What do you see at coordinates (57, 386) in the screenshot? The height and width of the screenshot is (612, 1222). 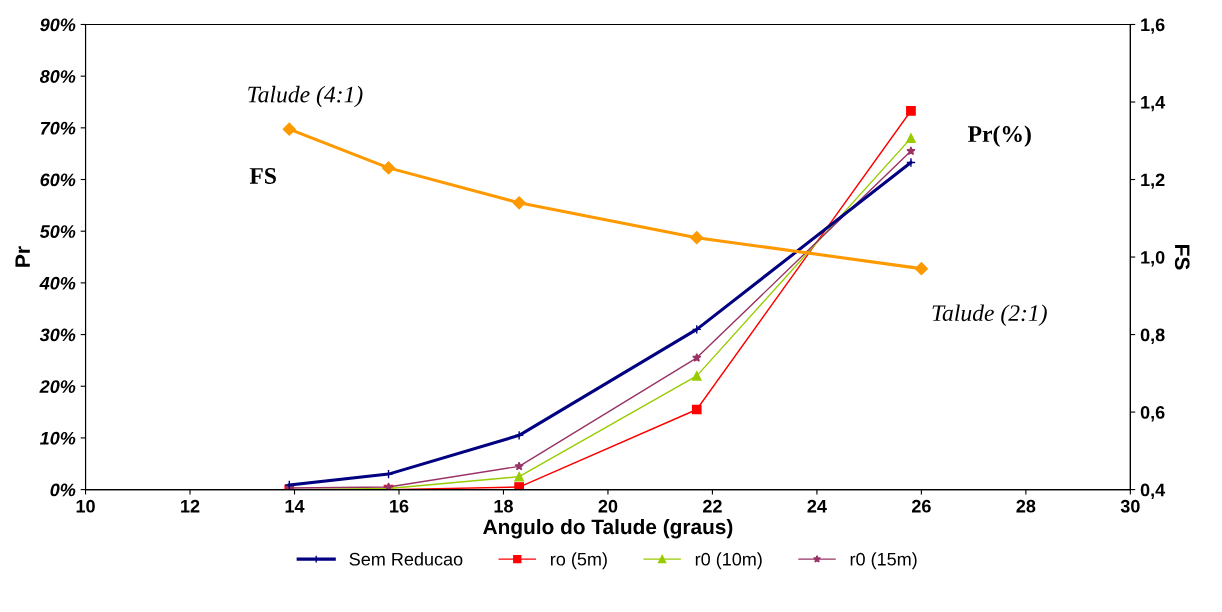 I see `y-tick-label: 20%` at bounding box center [57, 386].